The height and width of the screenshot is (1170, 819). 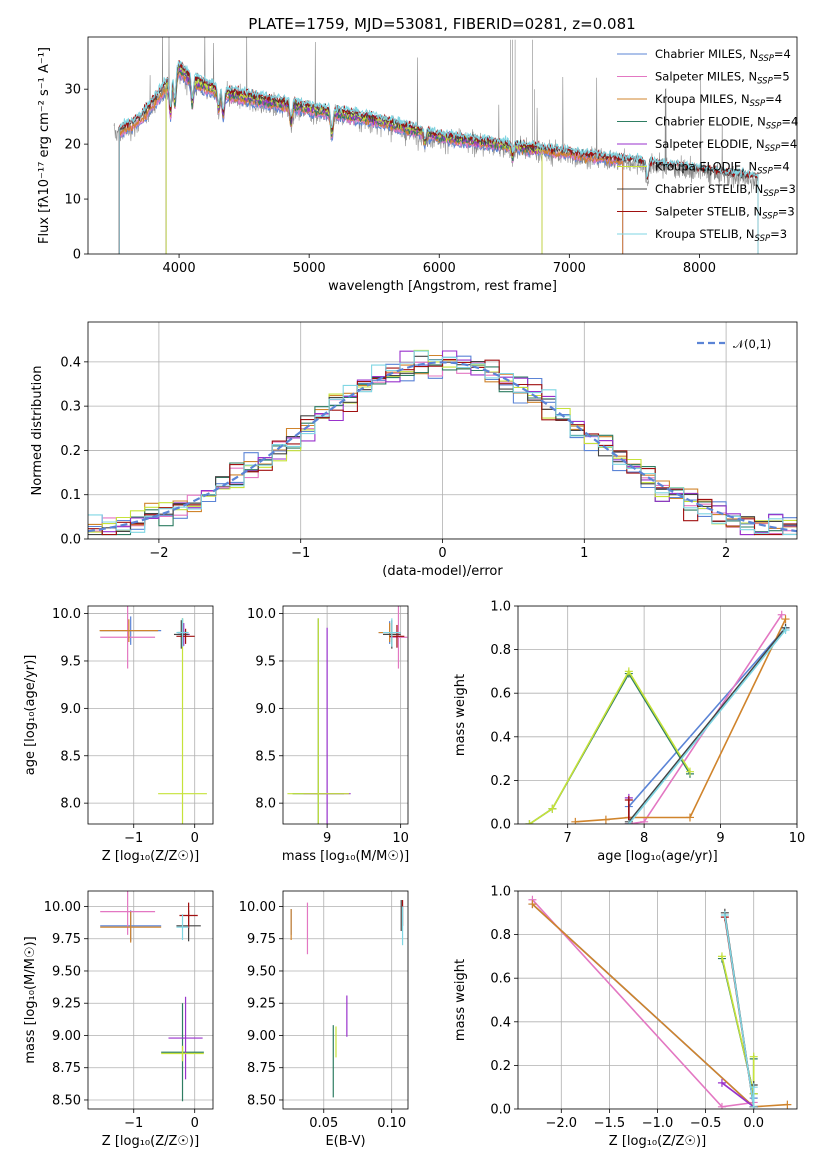 I want to click on y-tick-label: 9.0, so click(x=70, y=709).